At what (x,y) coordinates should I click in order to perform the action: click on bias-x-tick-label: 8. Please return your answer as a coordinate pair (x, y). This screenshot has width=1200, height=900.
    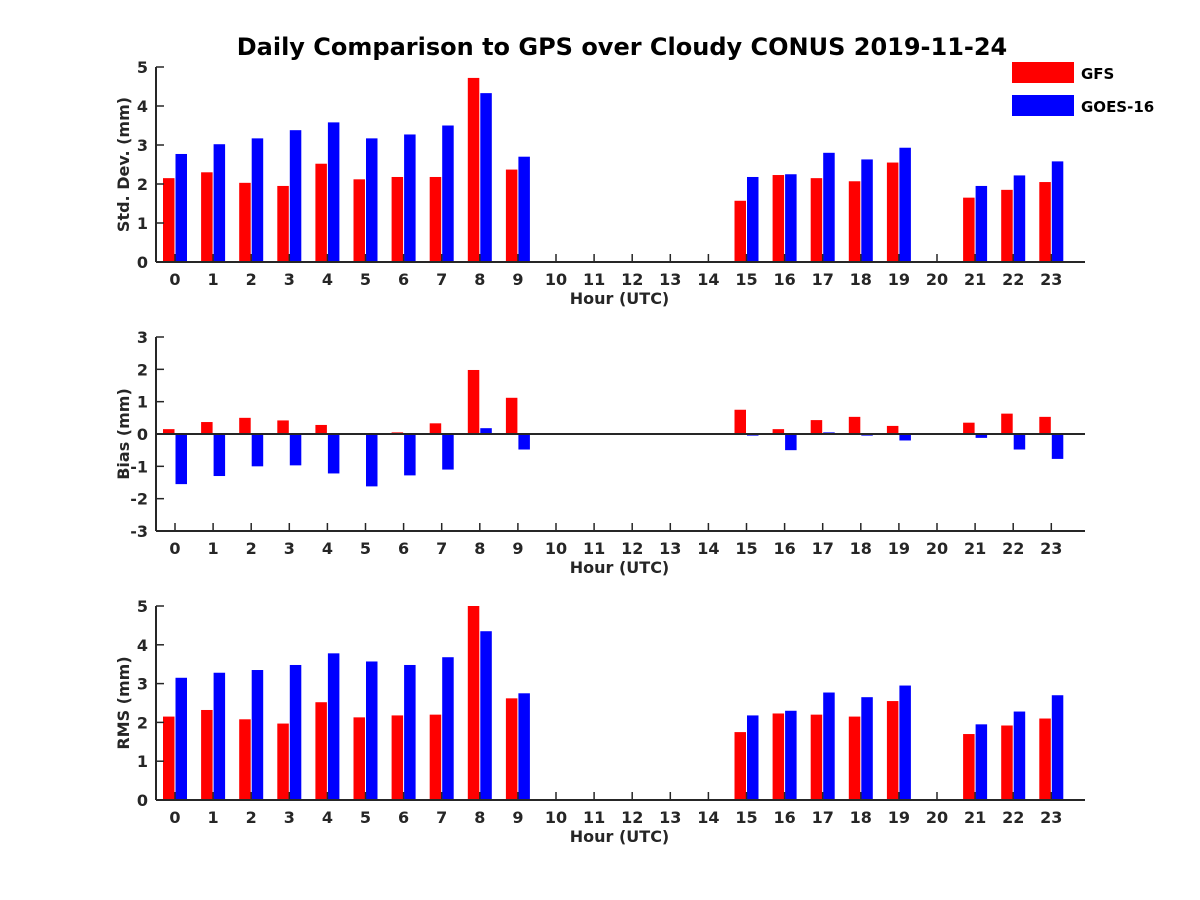
    Looking at the image, I should click on (479, 548).